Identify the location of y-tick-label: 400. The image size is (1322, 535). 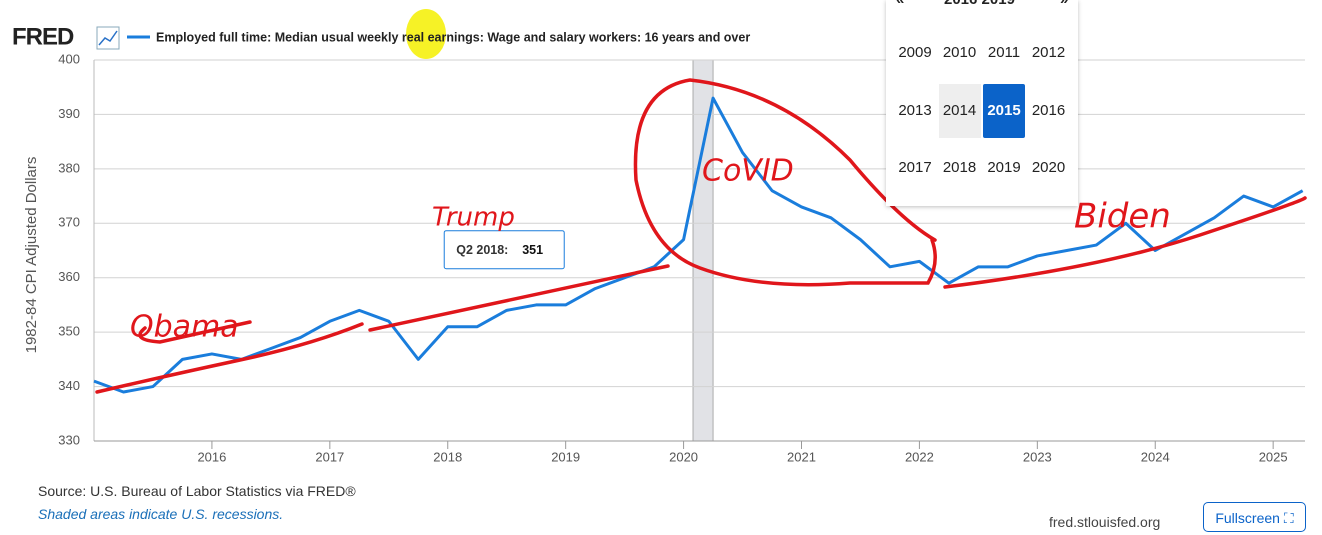
(69, 58).